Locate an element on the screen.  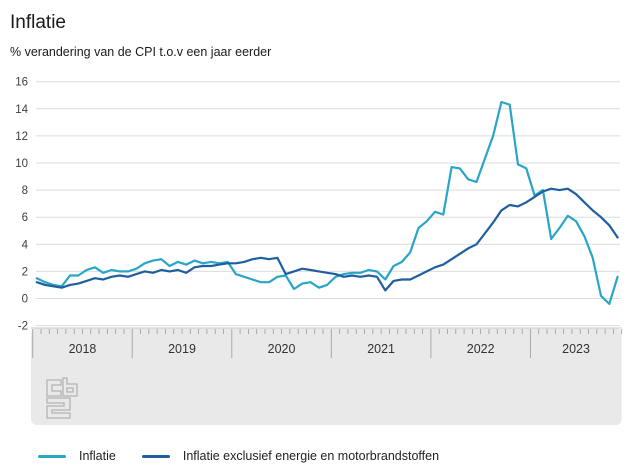
legend-swatch-inflatie is located at coordinates (52, 456).